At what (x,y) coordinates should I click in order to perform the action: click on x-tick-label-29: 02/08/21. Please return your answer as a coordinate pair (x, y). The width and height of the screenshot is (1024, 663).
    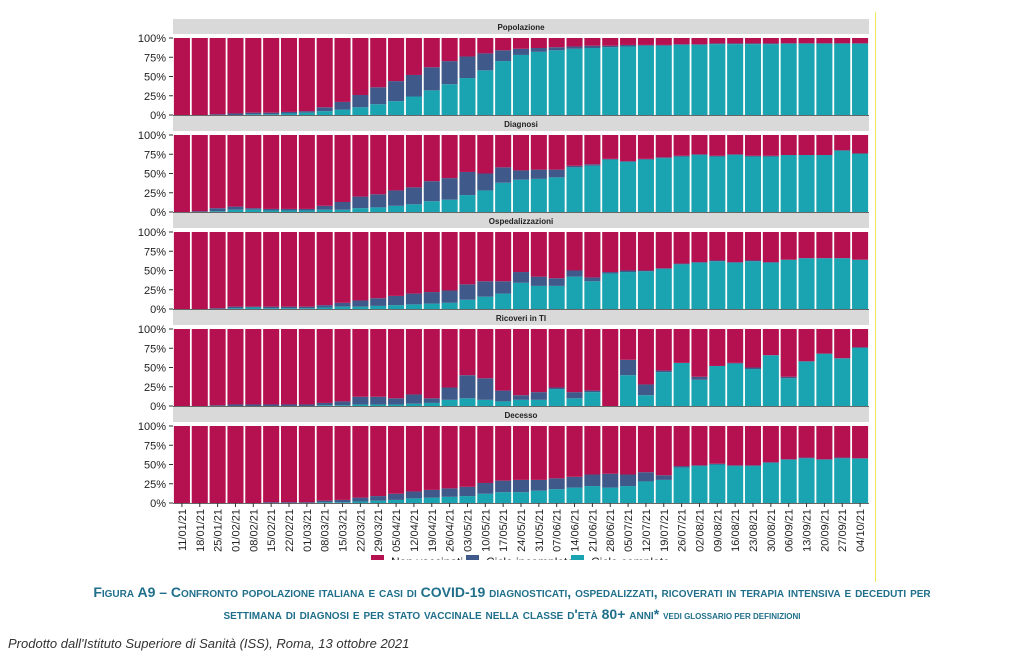
    Looking at the image, I should click on (700, 530).